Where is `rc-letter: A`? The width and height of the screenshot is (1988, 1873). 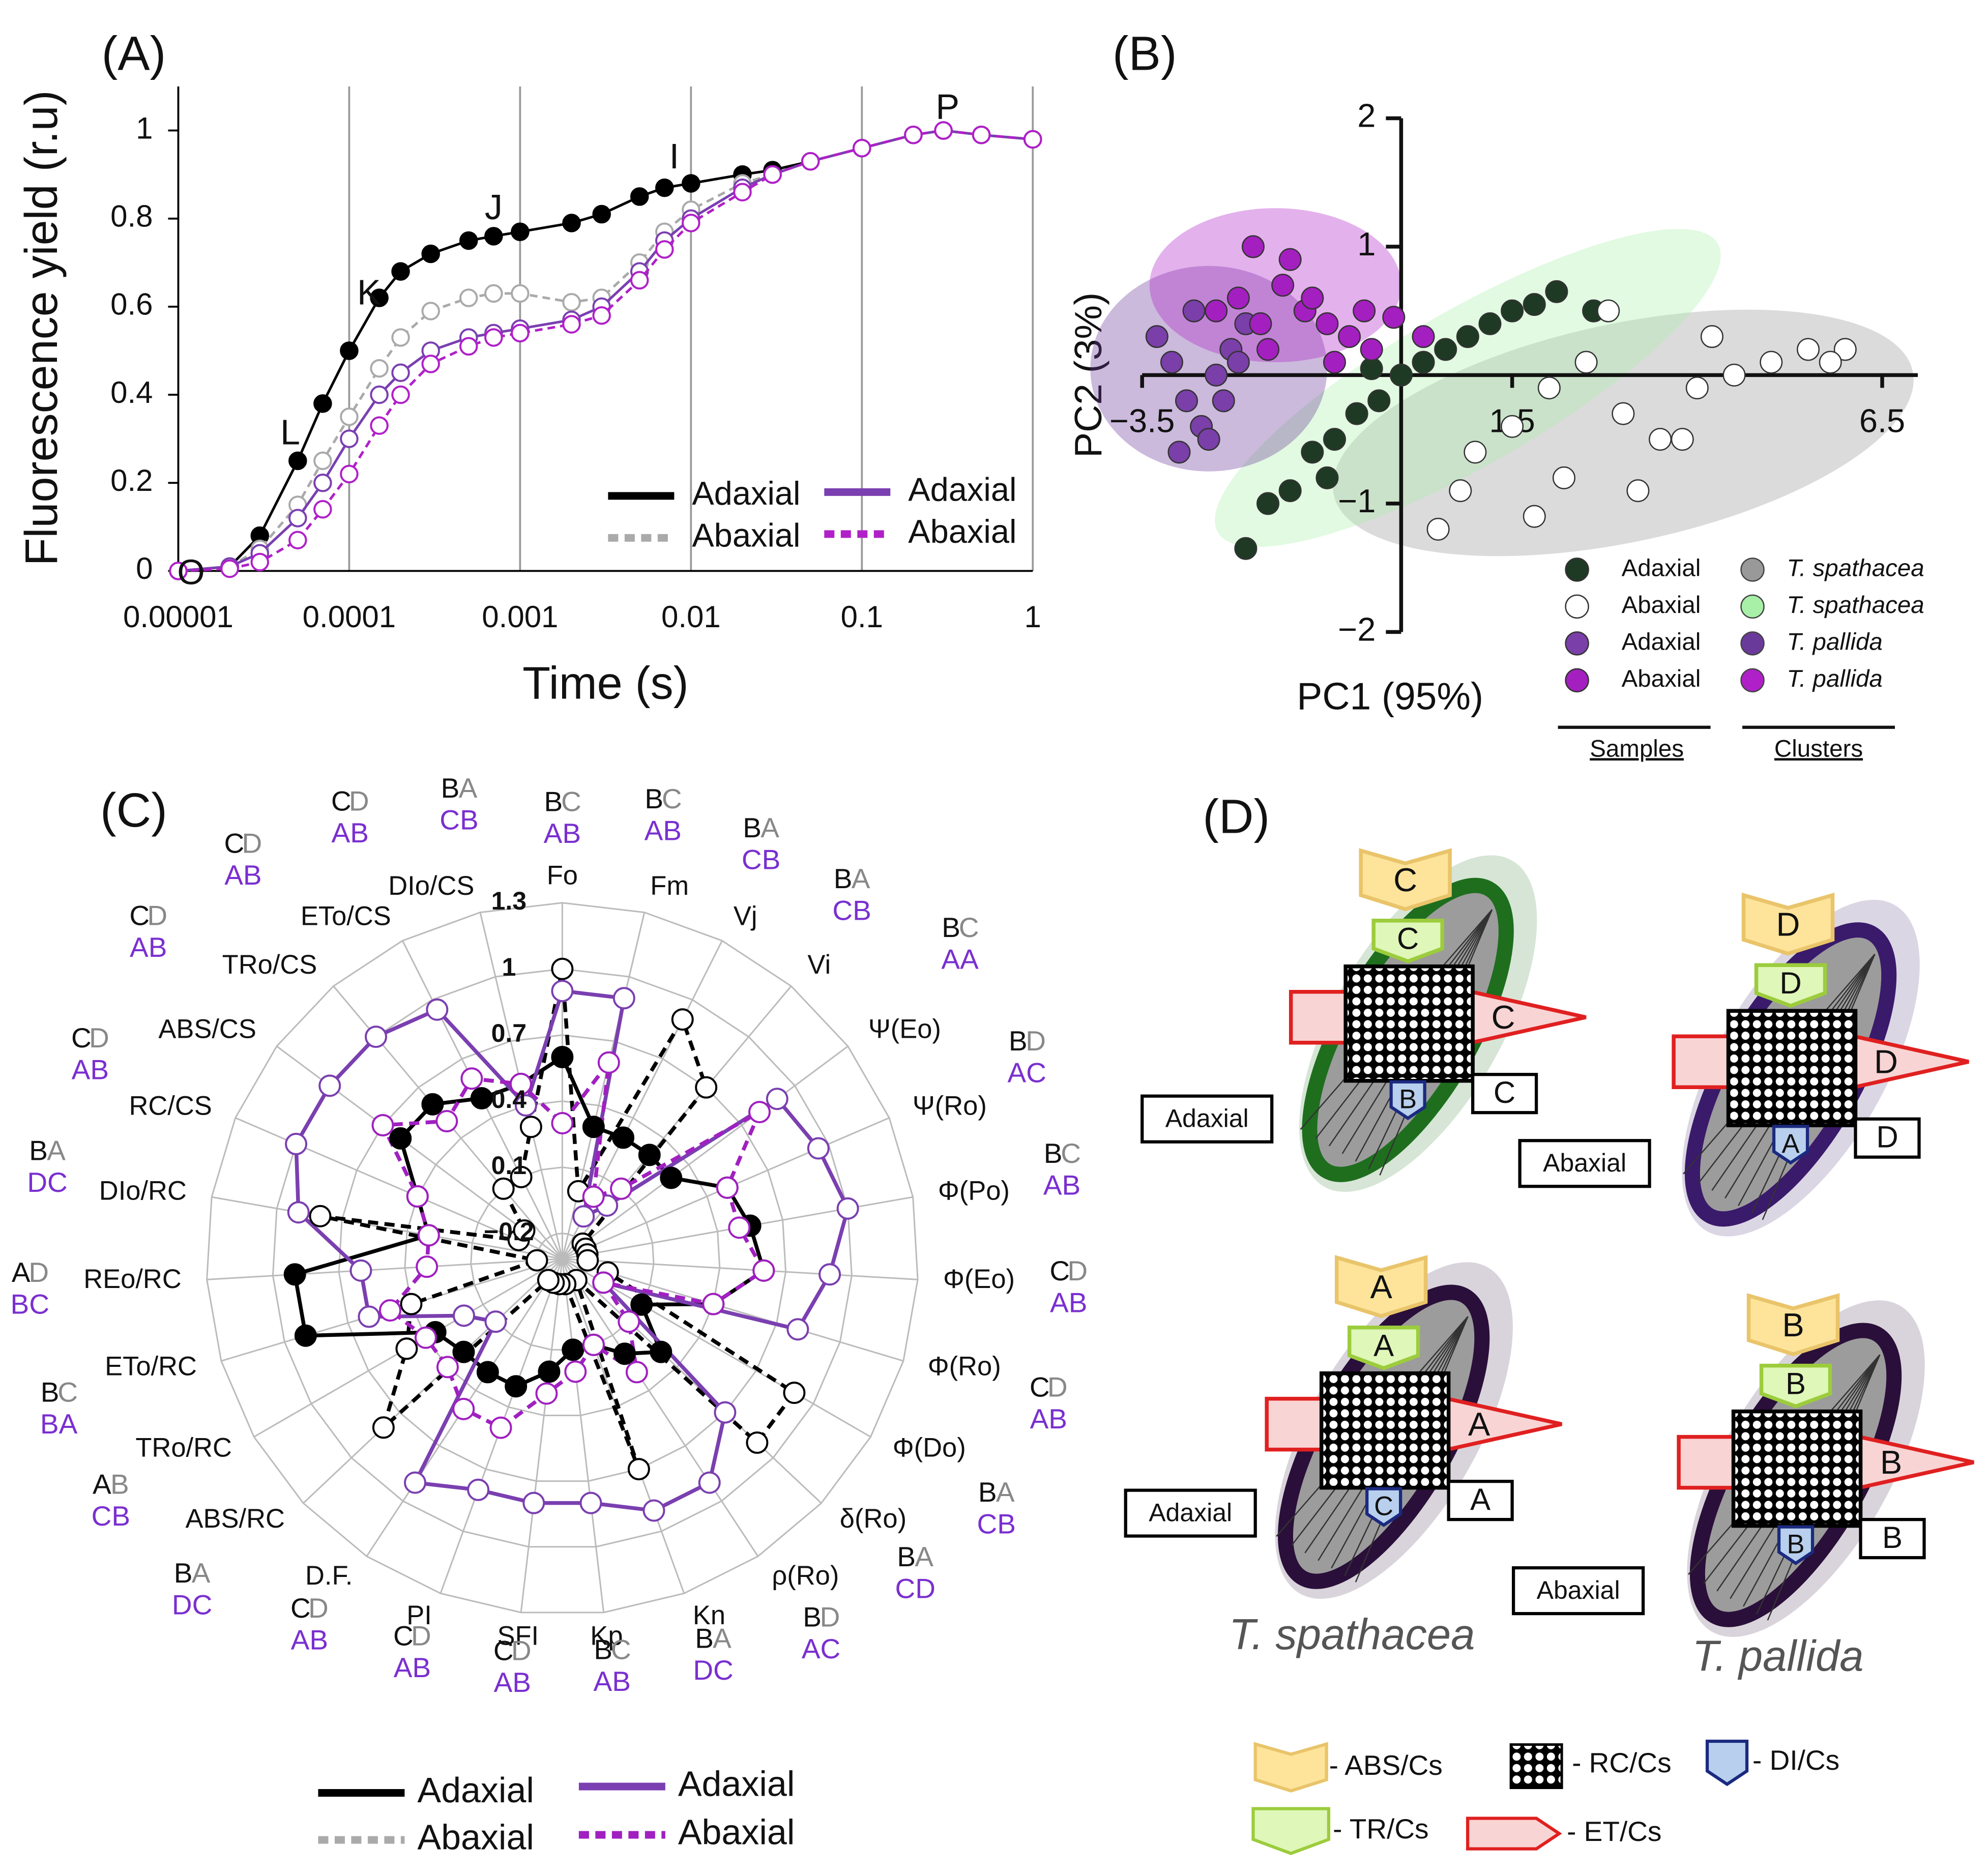 rc-letter: A is located at coordinates (1480, 1499).